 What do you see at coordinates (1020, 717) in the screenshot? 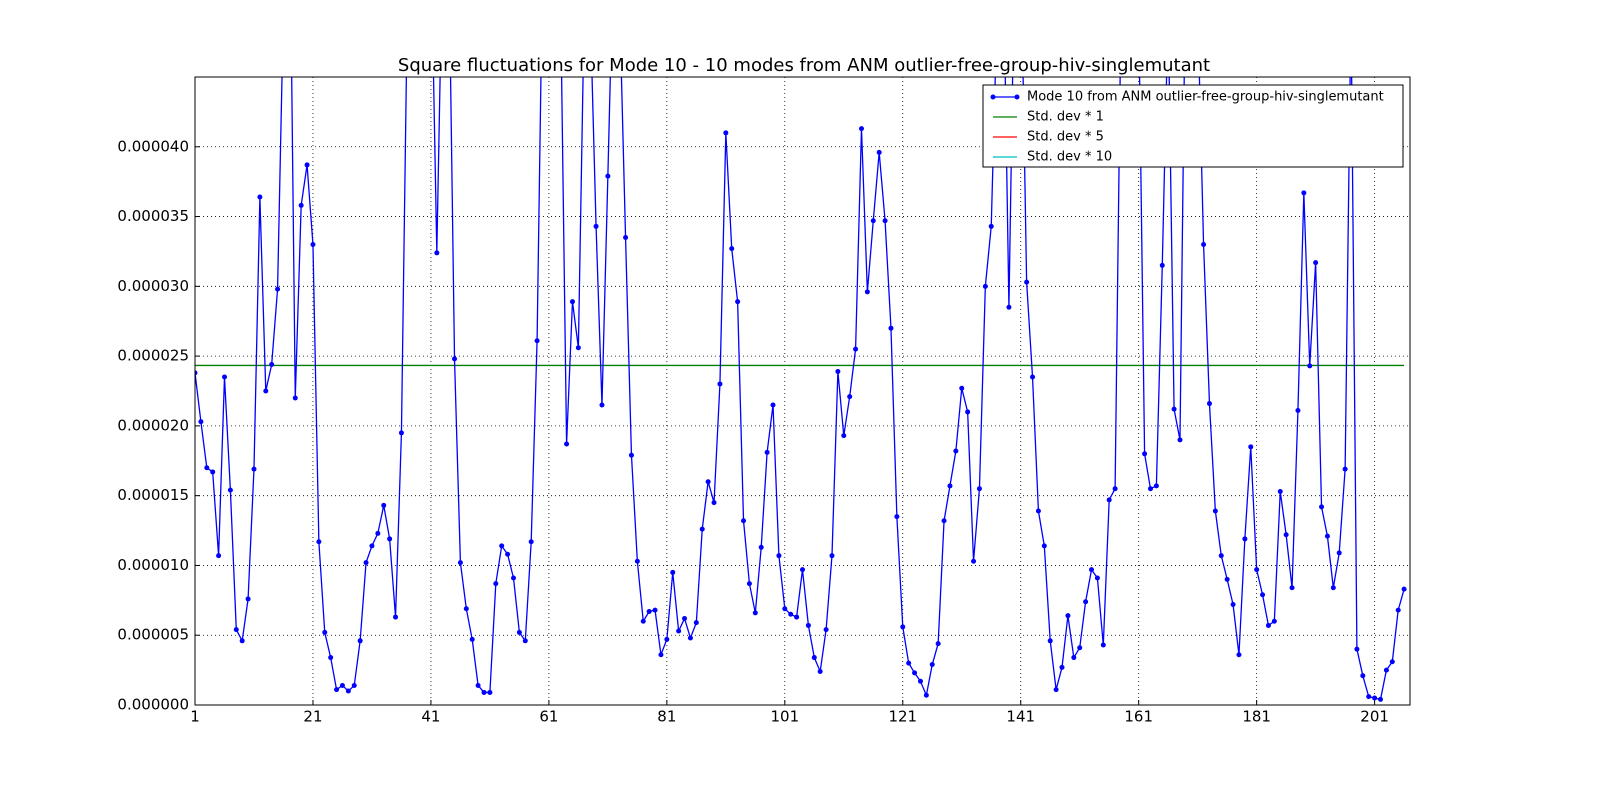
I see `x-tick-label: 141` at bounding box center [1020, 717].